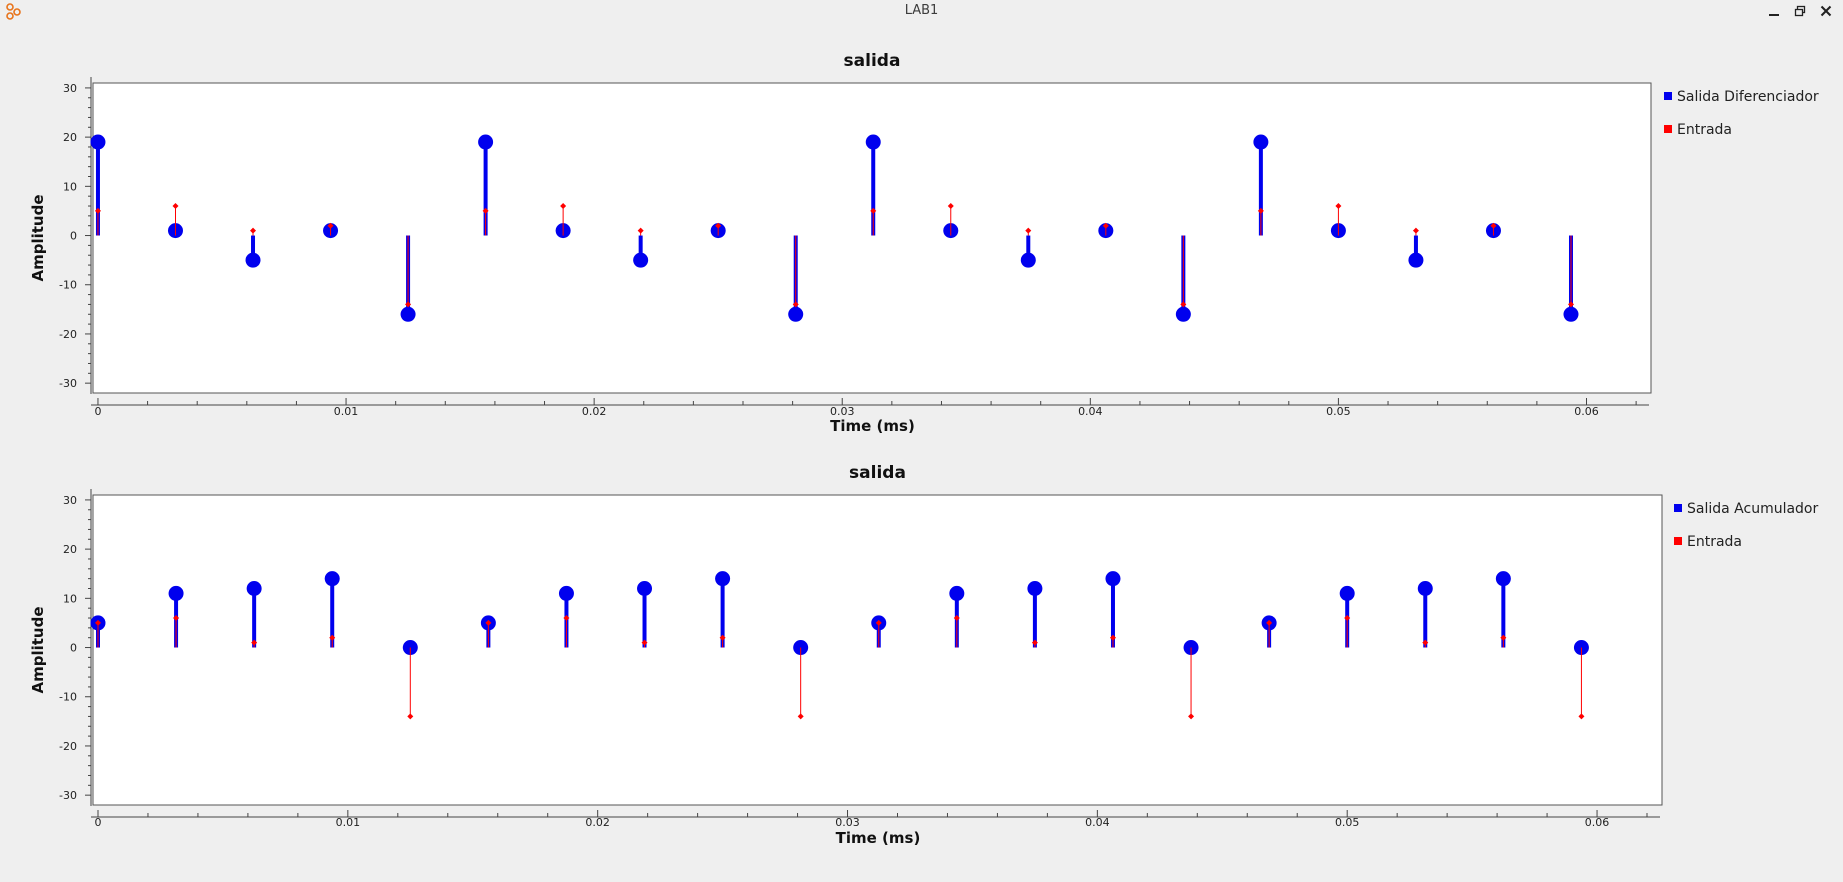 Image resolution: width=1843 pixels, height=882 pixels. I want to click on legend-label: Salida Diferenciador, so click(1748, 97).